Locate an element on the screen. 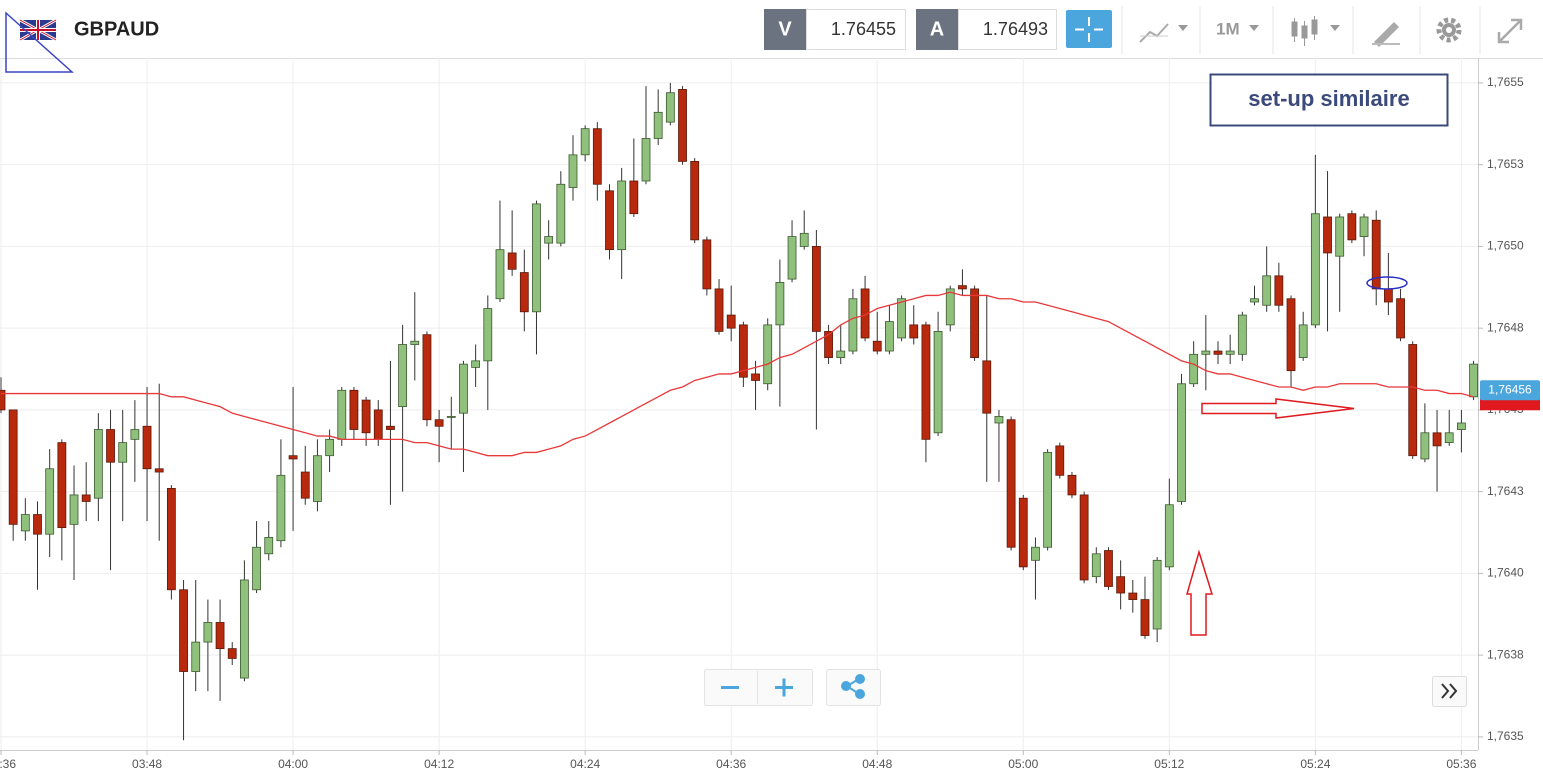 This screenshot has width=1543, height=784. annotation-text: set-up similaire is located at coordinates (1328, 98).